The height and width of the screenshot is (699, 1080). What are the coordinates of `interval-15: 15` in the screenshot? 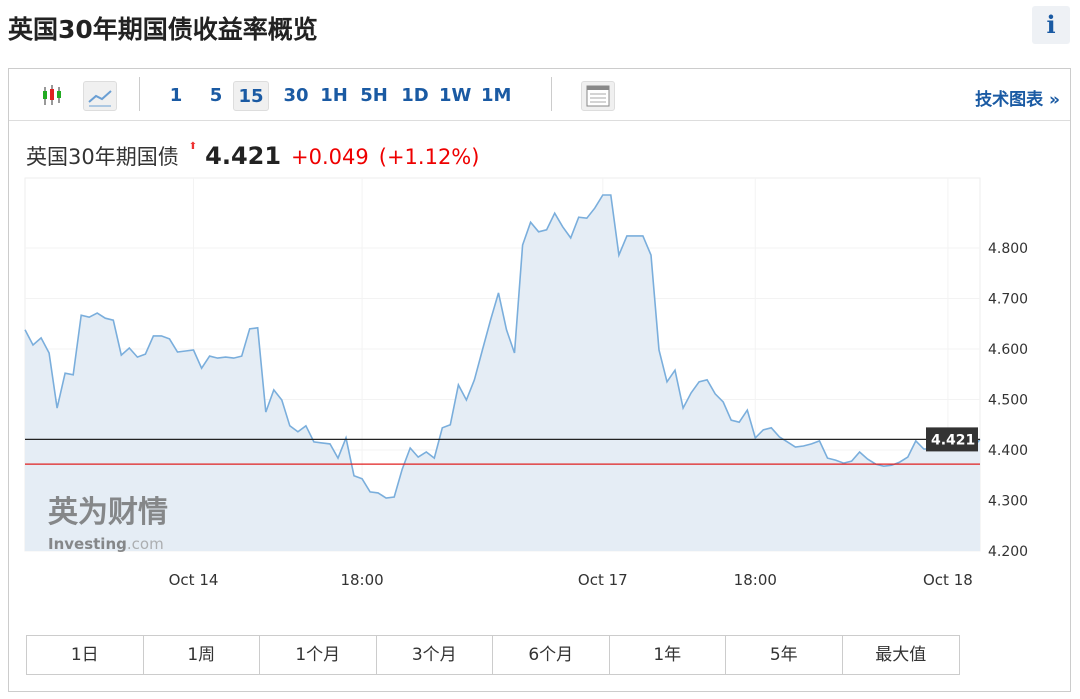 It's located at (251, 96).